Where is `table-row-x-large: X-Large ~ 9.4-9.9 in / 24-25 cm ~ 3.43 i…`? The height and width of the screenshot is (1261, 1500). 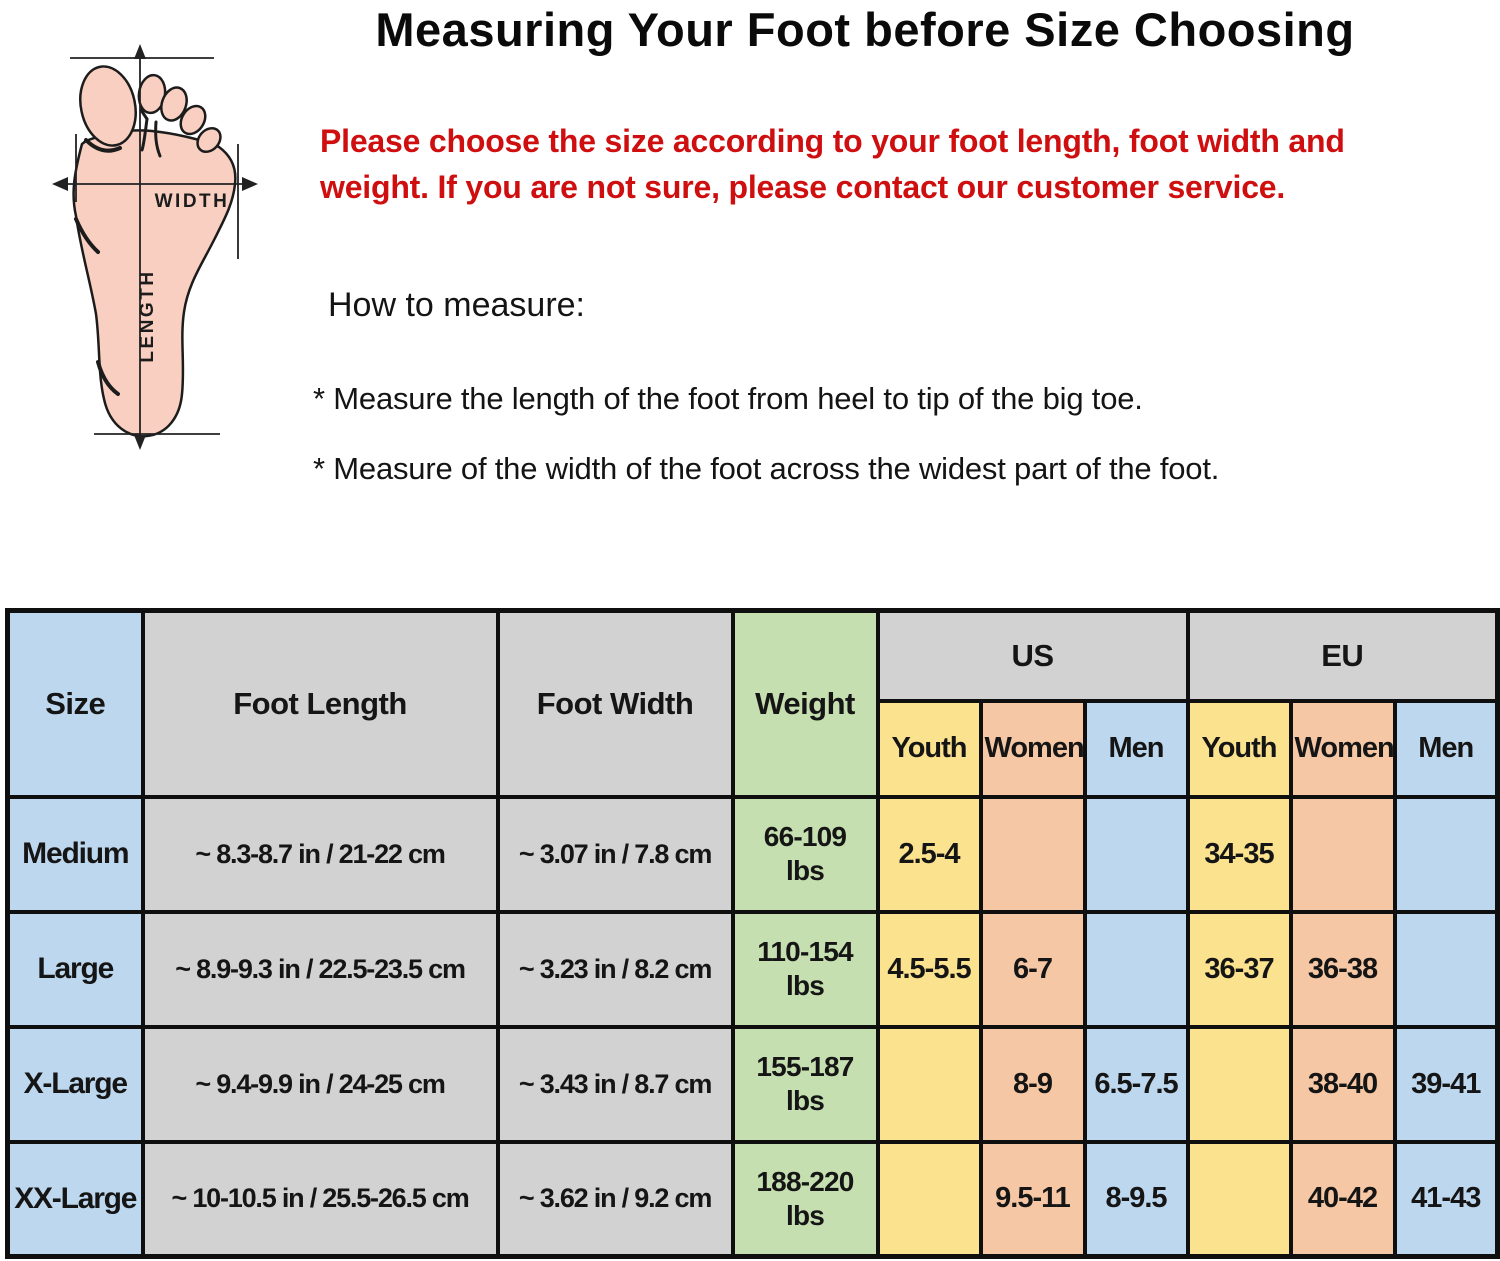 table-row-x-large: X-Large ~ 9.4-9.9 in / 24-25 cm ~ 3.43 i… is located at coordinates (752, 1084).